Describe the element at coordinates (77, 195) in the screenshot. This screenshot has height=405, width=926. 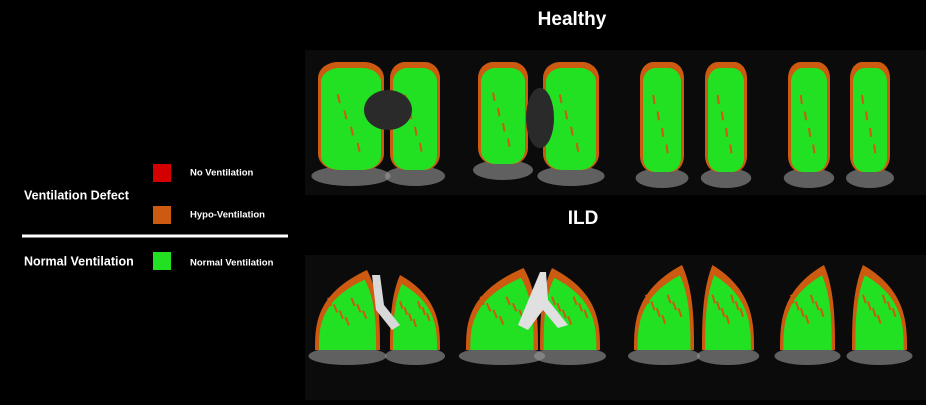
I see `legend-group-label: Ventilation Defect` at that location.